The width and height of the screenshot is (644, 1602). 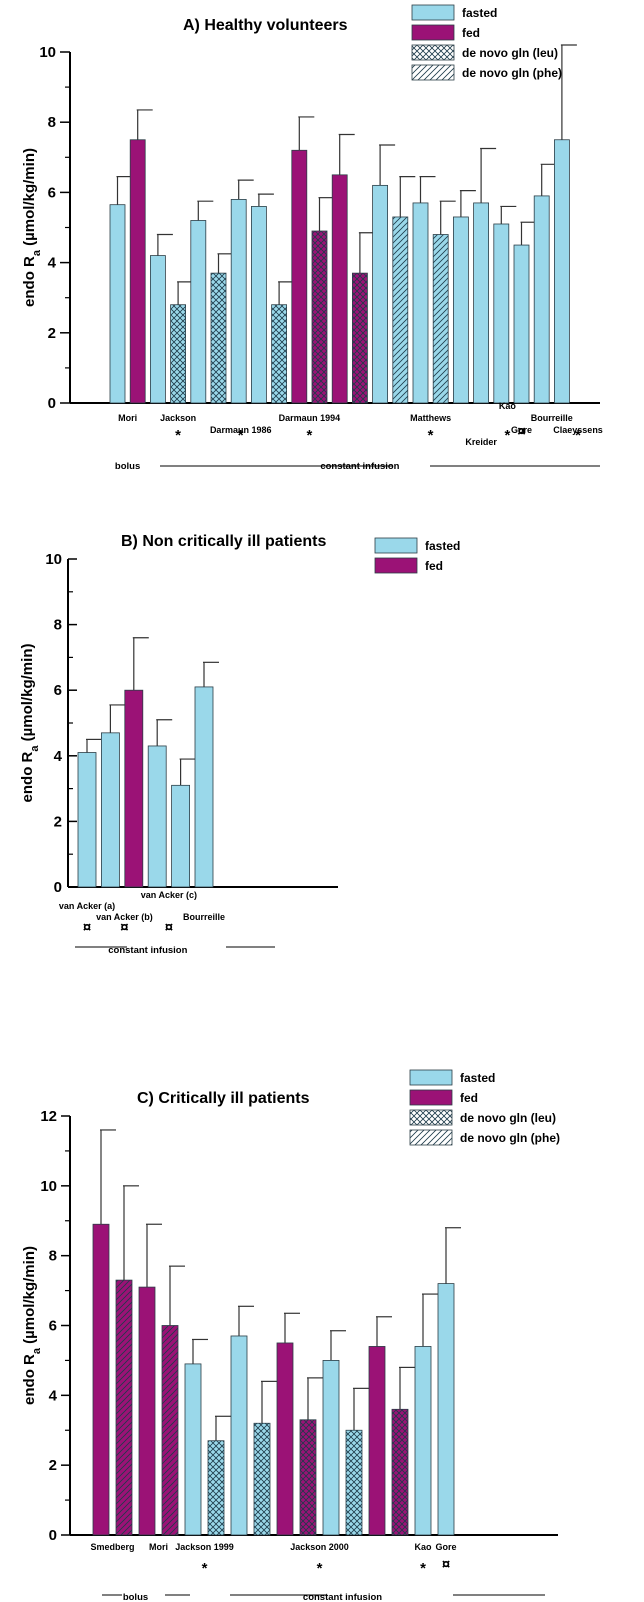 What do you see at coordinates (445, 1547) in the screenshot?
I see `category-label: Gore` at bounding box center [445, 1547].